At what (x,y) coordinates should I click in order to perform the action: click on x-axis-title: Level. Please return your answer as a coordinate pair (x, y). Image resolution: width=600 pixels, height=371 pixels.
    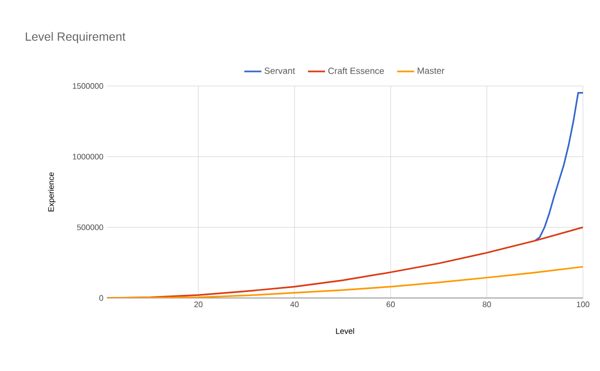
    Looking at the image, I should click on (345, 331).